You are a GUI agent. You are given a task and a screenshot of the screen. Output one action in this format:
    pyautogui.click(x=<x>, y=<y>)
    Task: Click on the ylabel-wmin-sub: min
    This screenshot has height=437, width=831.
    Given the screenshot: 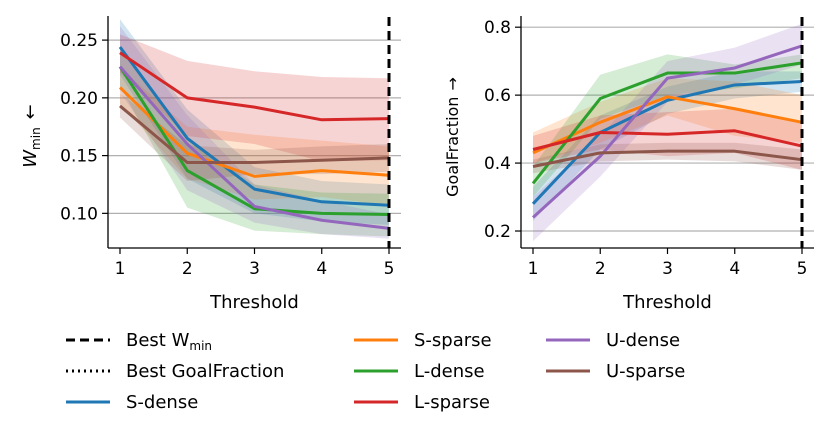 What is the action you would take?
    pyautogui.click(x=36, y=138)
    